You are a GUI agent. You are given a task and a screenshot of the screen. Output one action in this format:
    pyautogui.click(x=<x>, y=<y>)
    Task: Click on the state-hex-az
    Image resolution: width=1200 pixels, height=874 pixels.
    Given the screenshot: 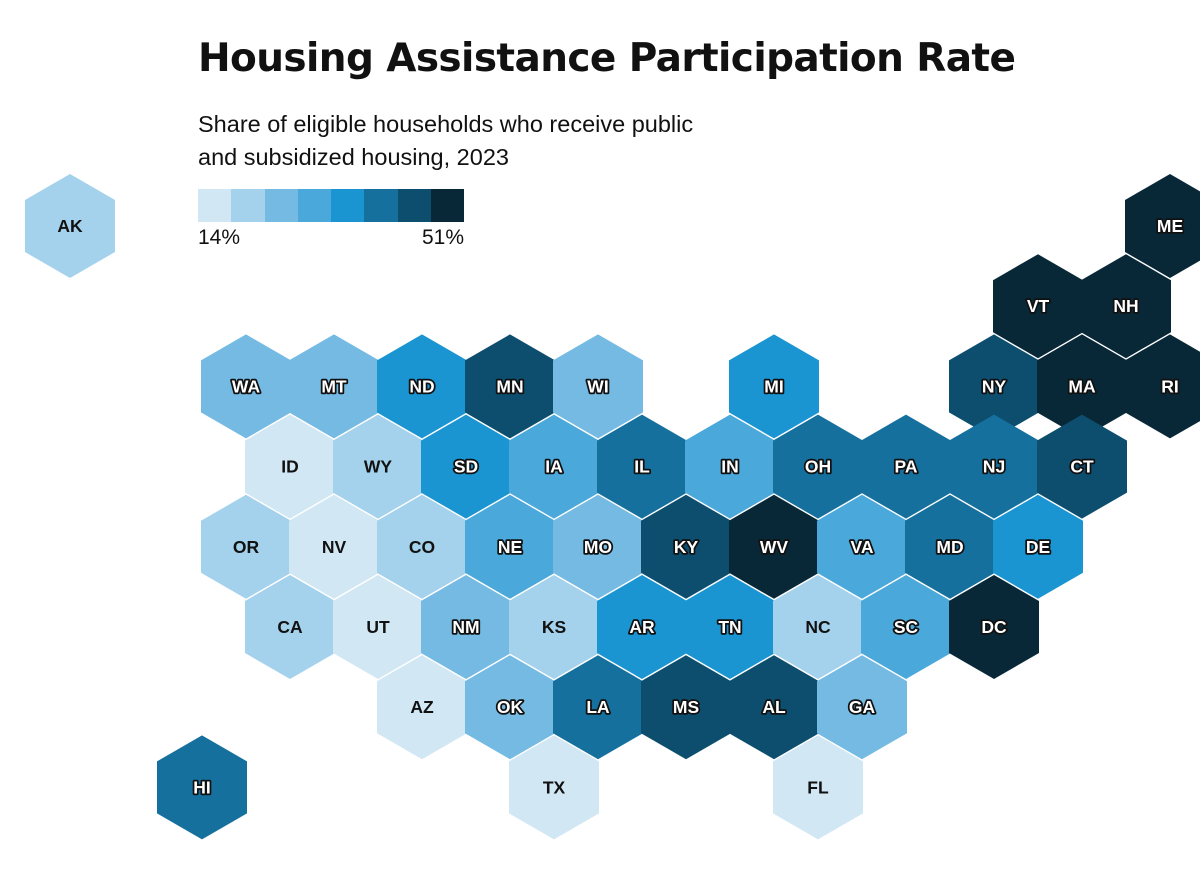 What is the action you would take?
    pyautogui.click(x=422, y=707)
    